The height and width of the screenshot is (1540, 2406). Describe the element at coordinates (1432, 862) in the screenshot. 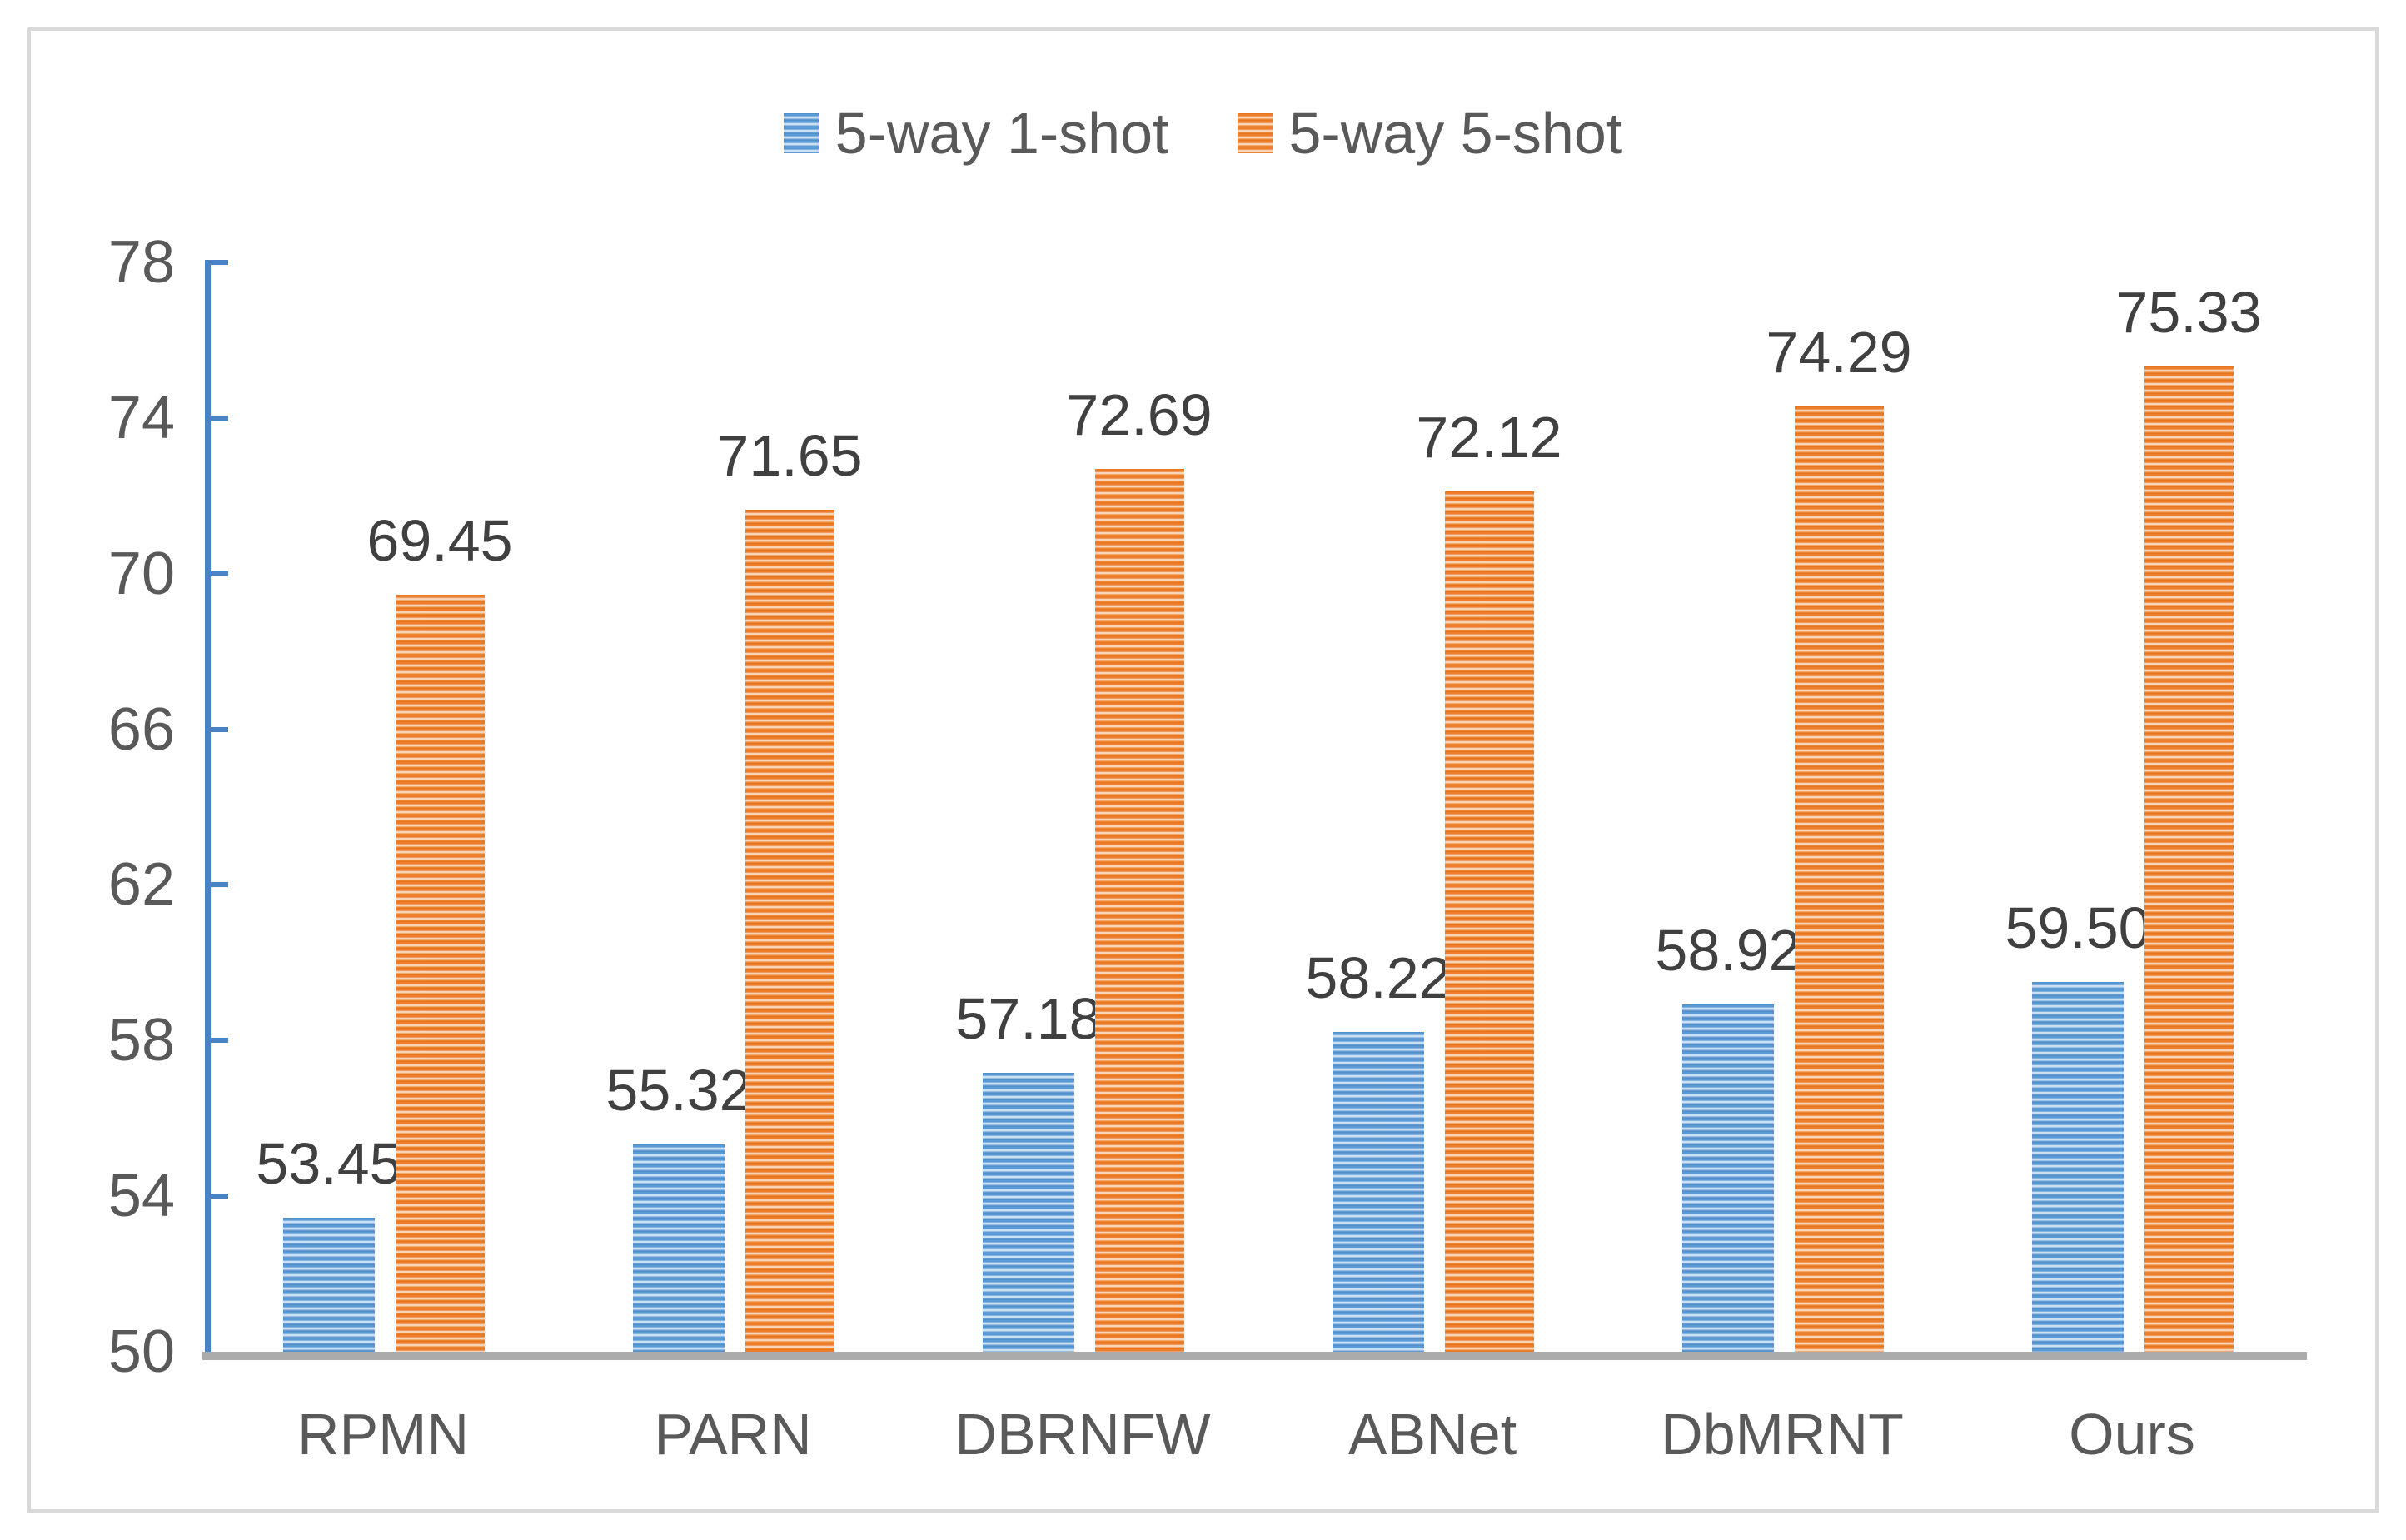

I see `bar-group: 58.22 72.12 ABNet` at that location.